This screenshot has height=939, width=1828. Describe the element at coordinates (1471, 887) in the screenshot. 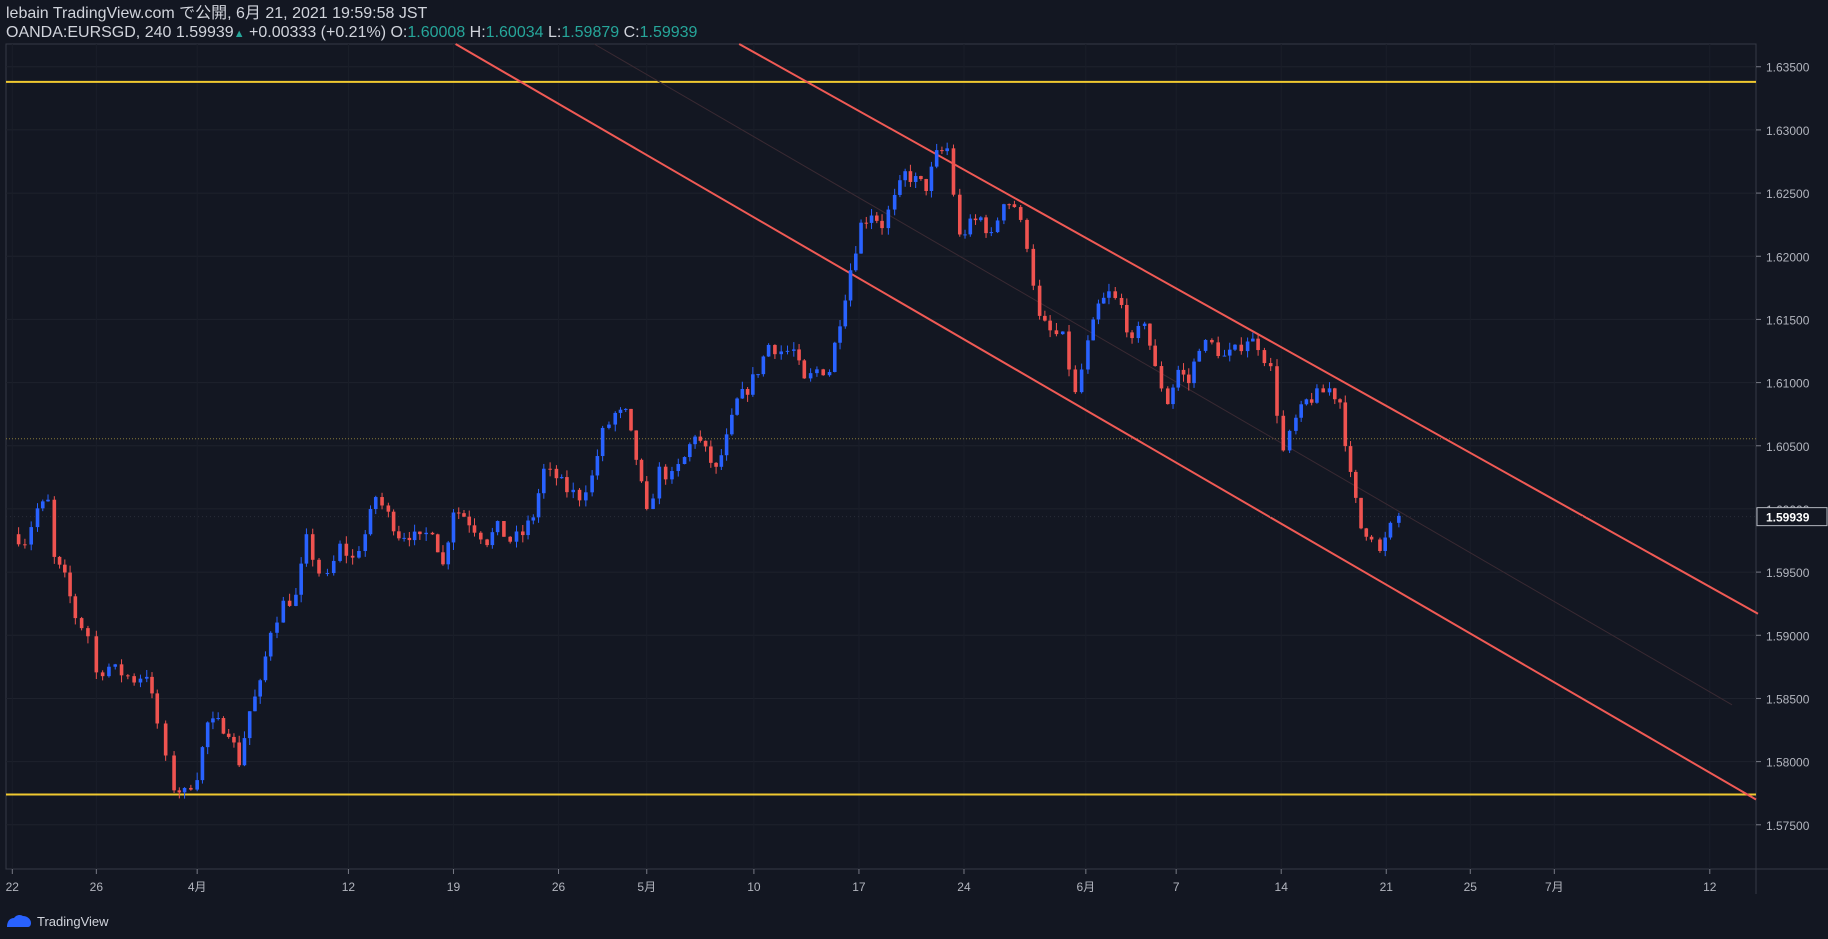

I see `time-tick-label: 25` at that location.